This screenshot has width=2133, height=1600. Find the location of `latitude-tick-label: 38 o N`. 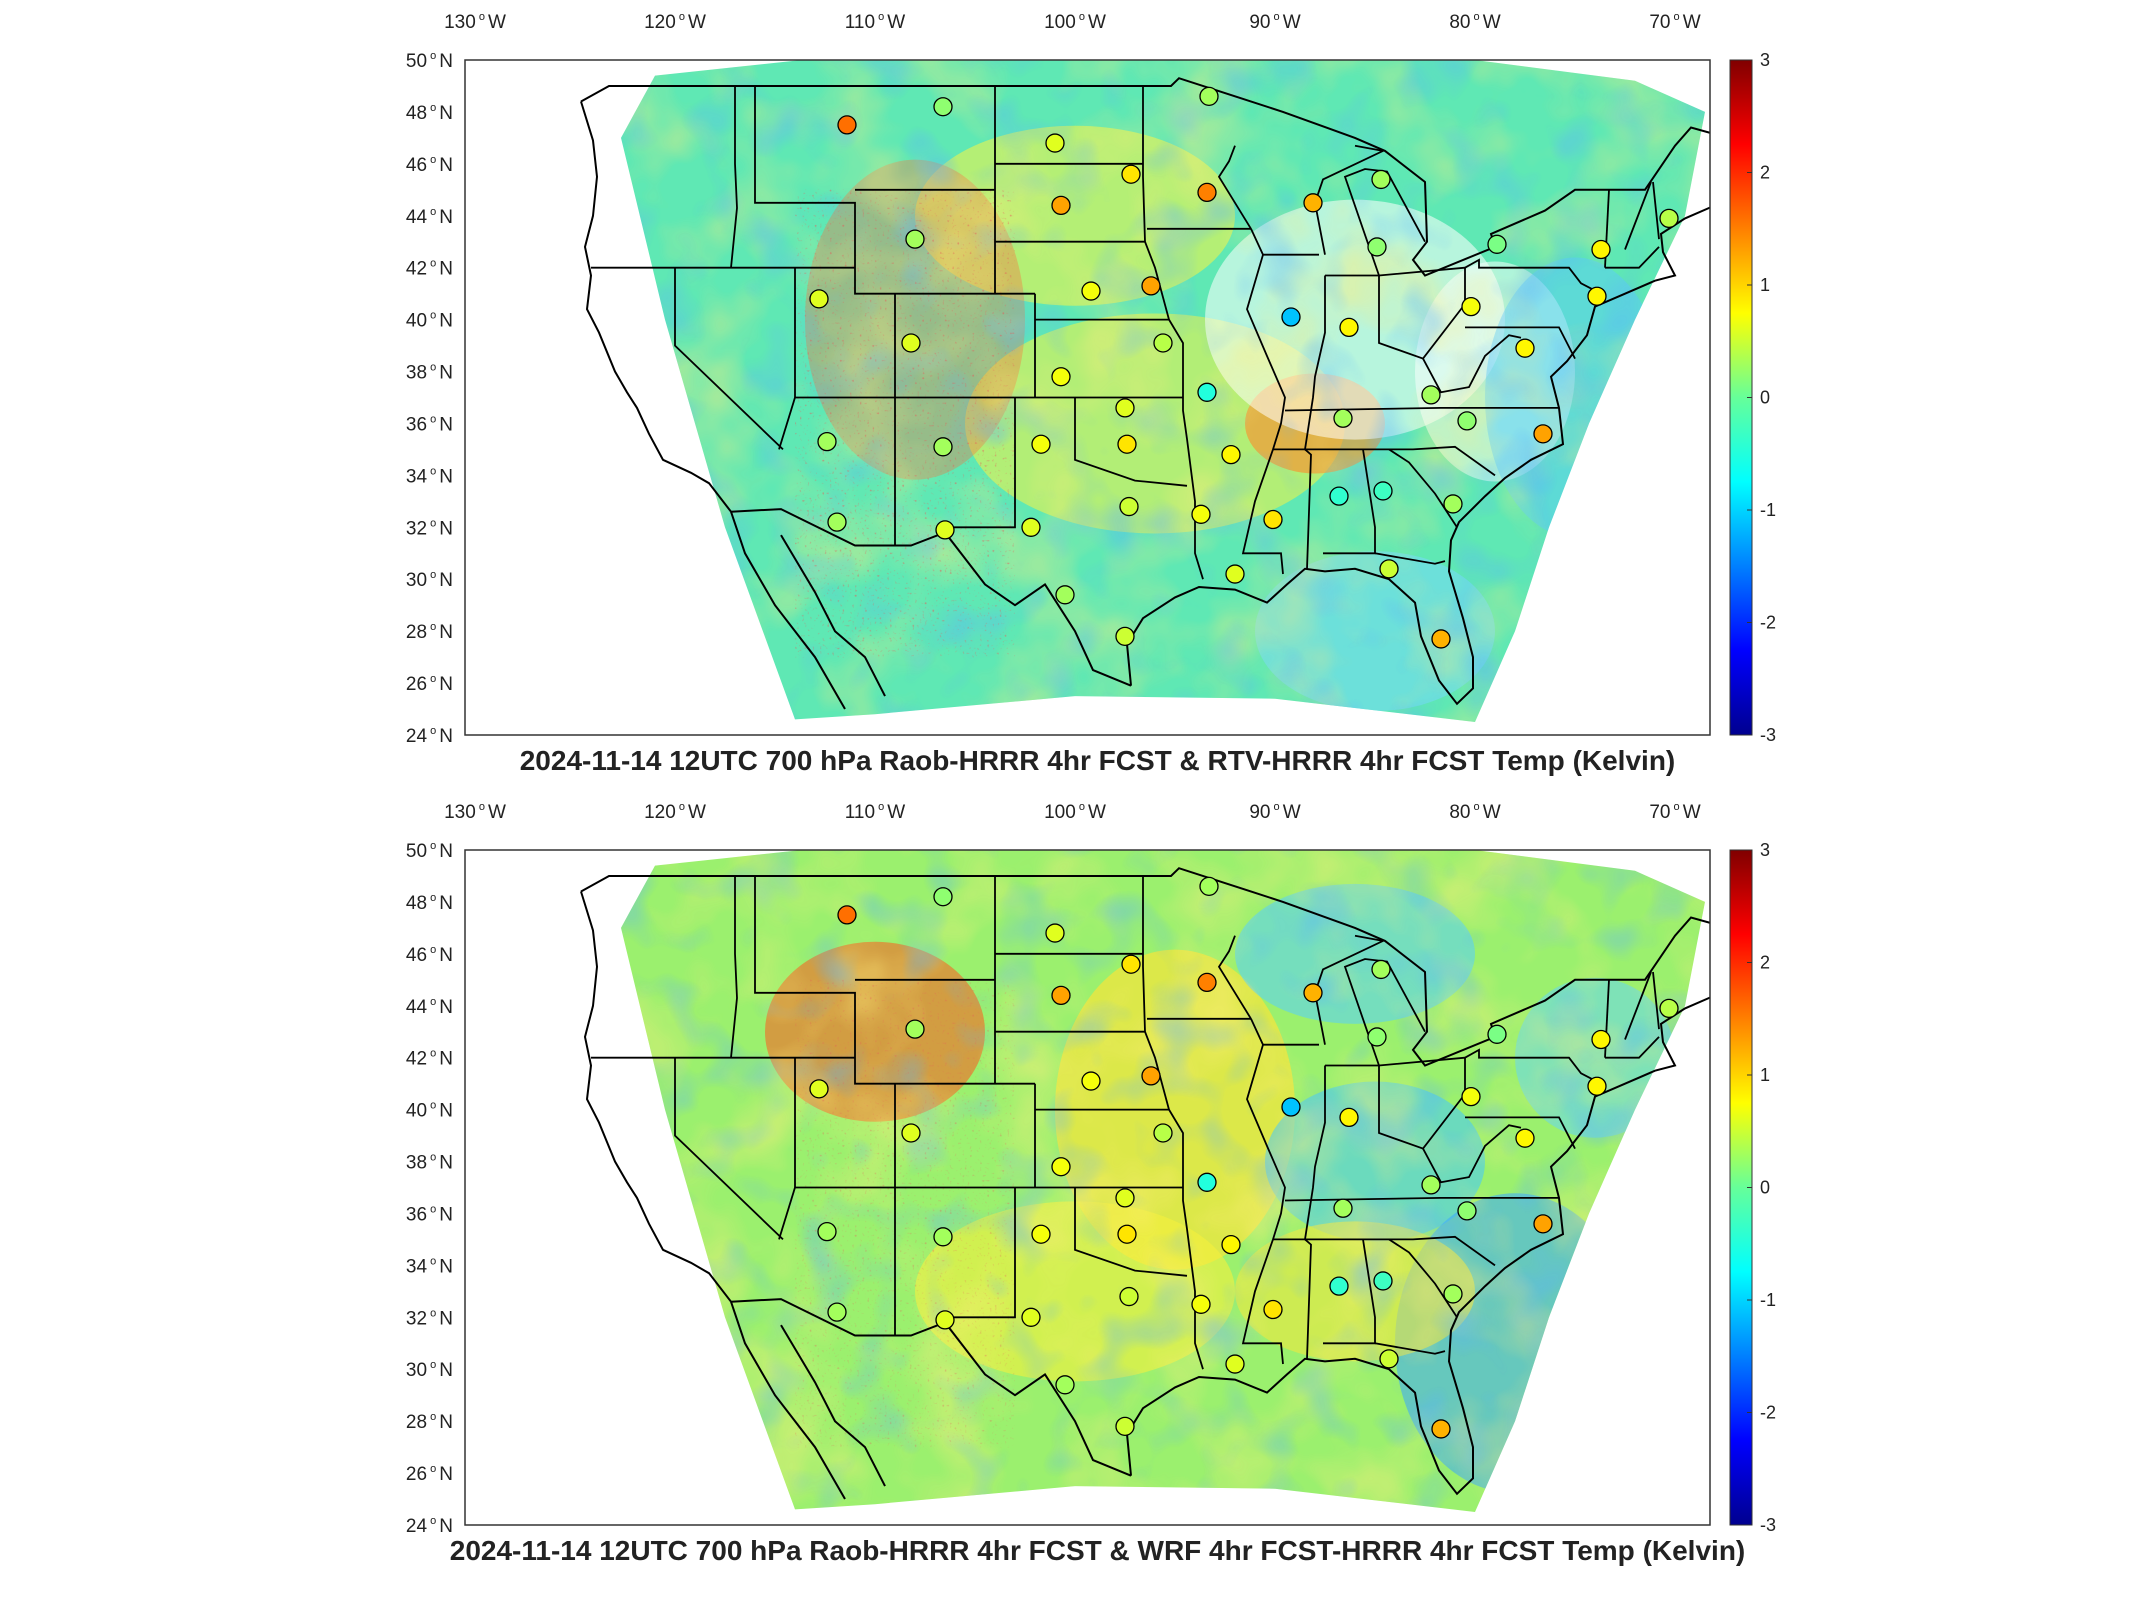

latitude-tick-label: 38 o N is located at coordinates (429, 373).